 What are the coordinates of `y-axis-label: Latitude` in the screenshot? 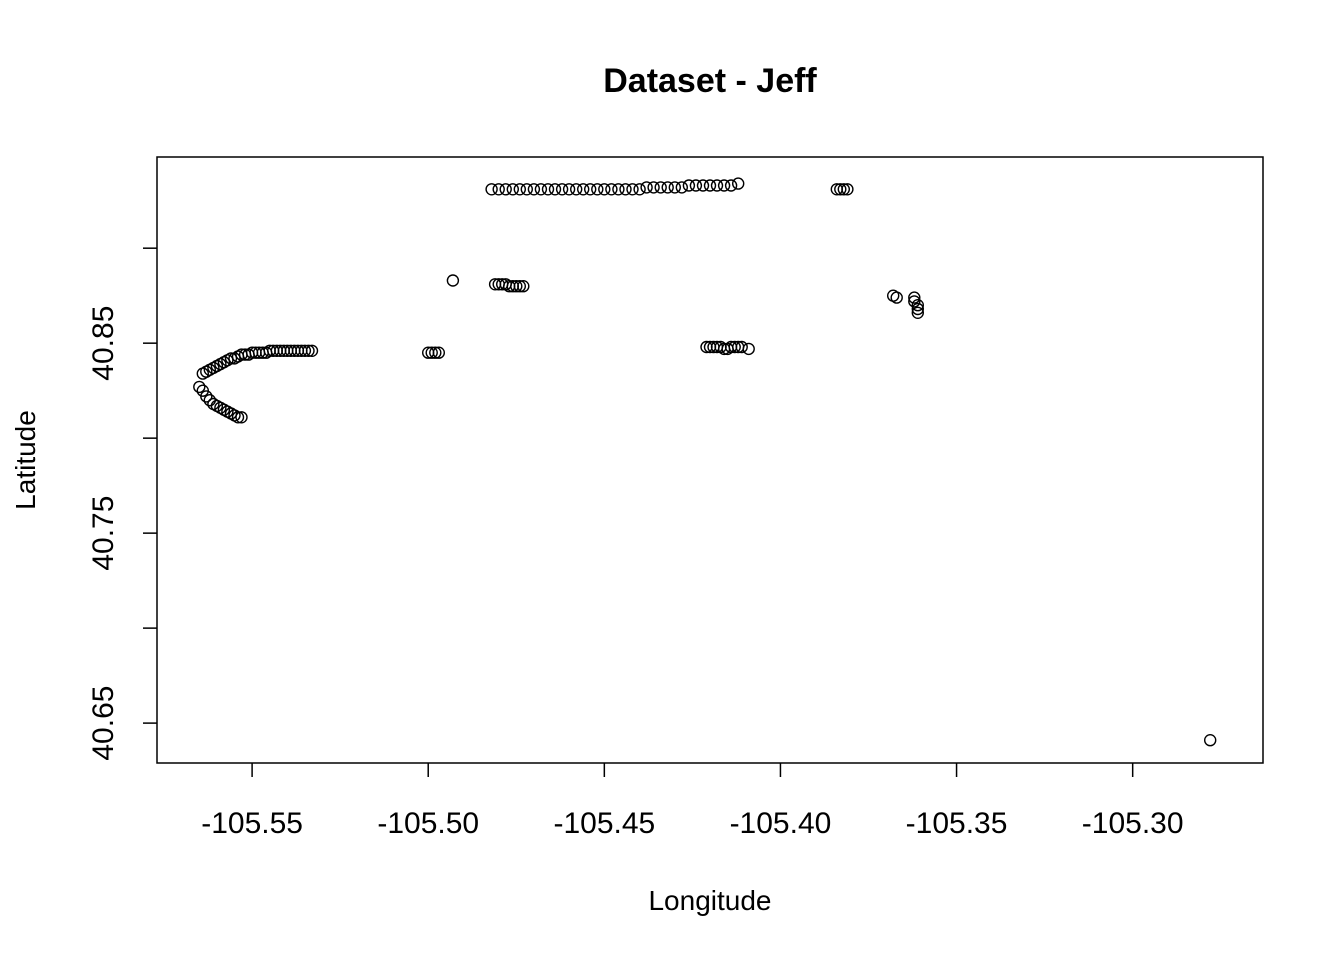 It's located at (25, 460).